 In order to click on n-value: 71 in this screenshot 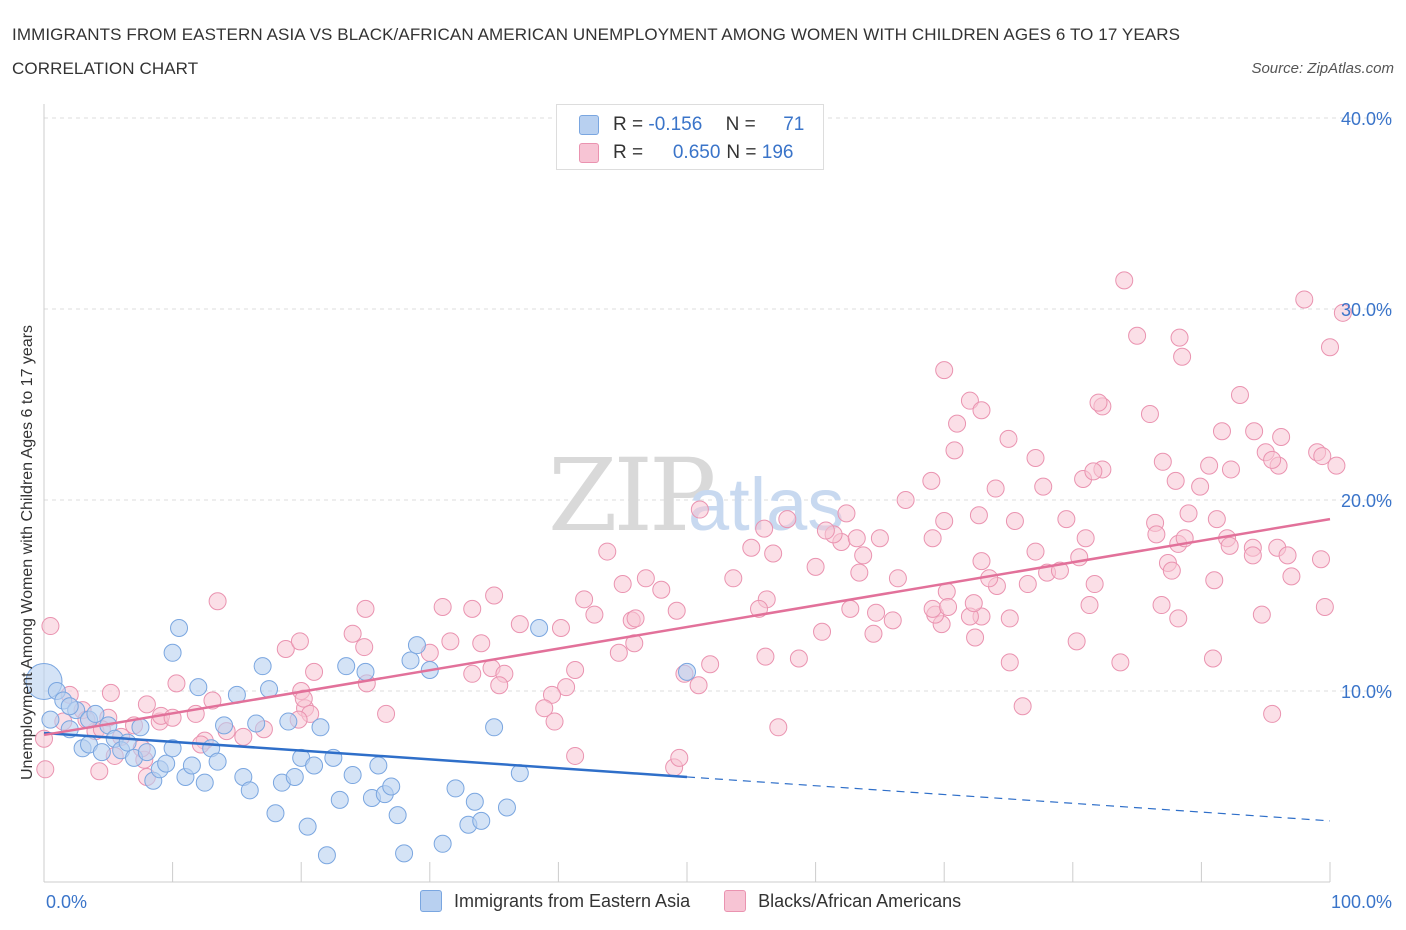, I will do `click(794, 124)`.